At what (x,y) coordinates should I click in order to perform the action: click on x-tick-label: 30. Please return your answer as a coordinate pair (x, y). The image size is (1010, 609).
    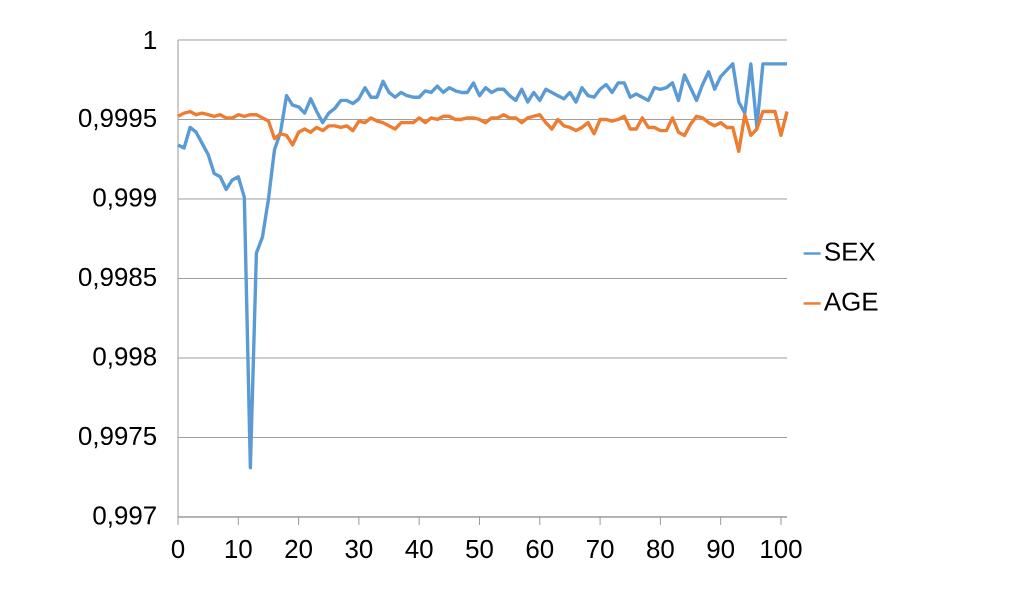
    Looking at the image, I should click on (359, 549).